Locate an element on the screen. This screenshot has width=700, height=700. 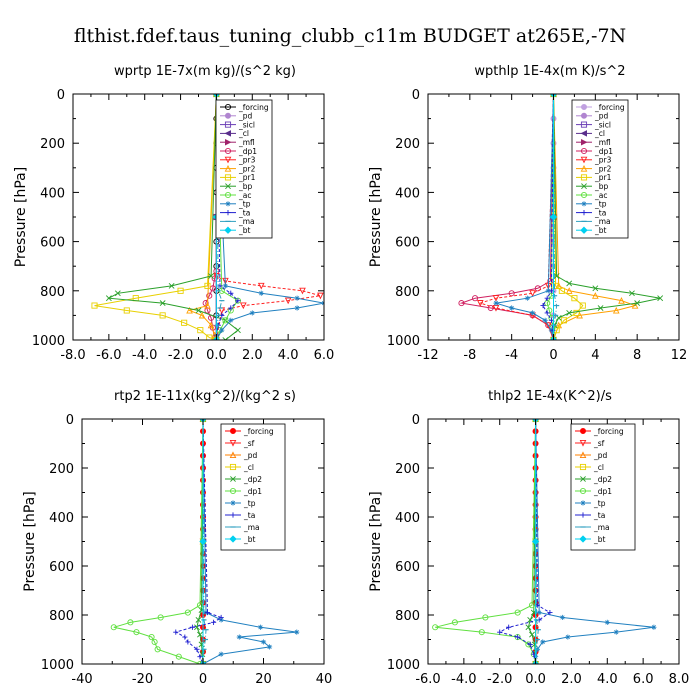
y-tick-label: 0 is located at coordinates (416, 420).